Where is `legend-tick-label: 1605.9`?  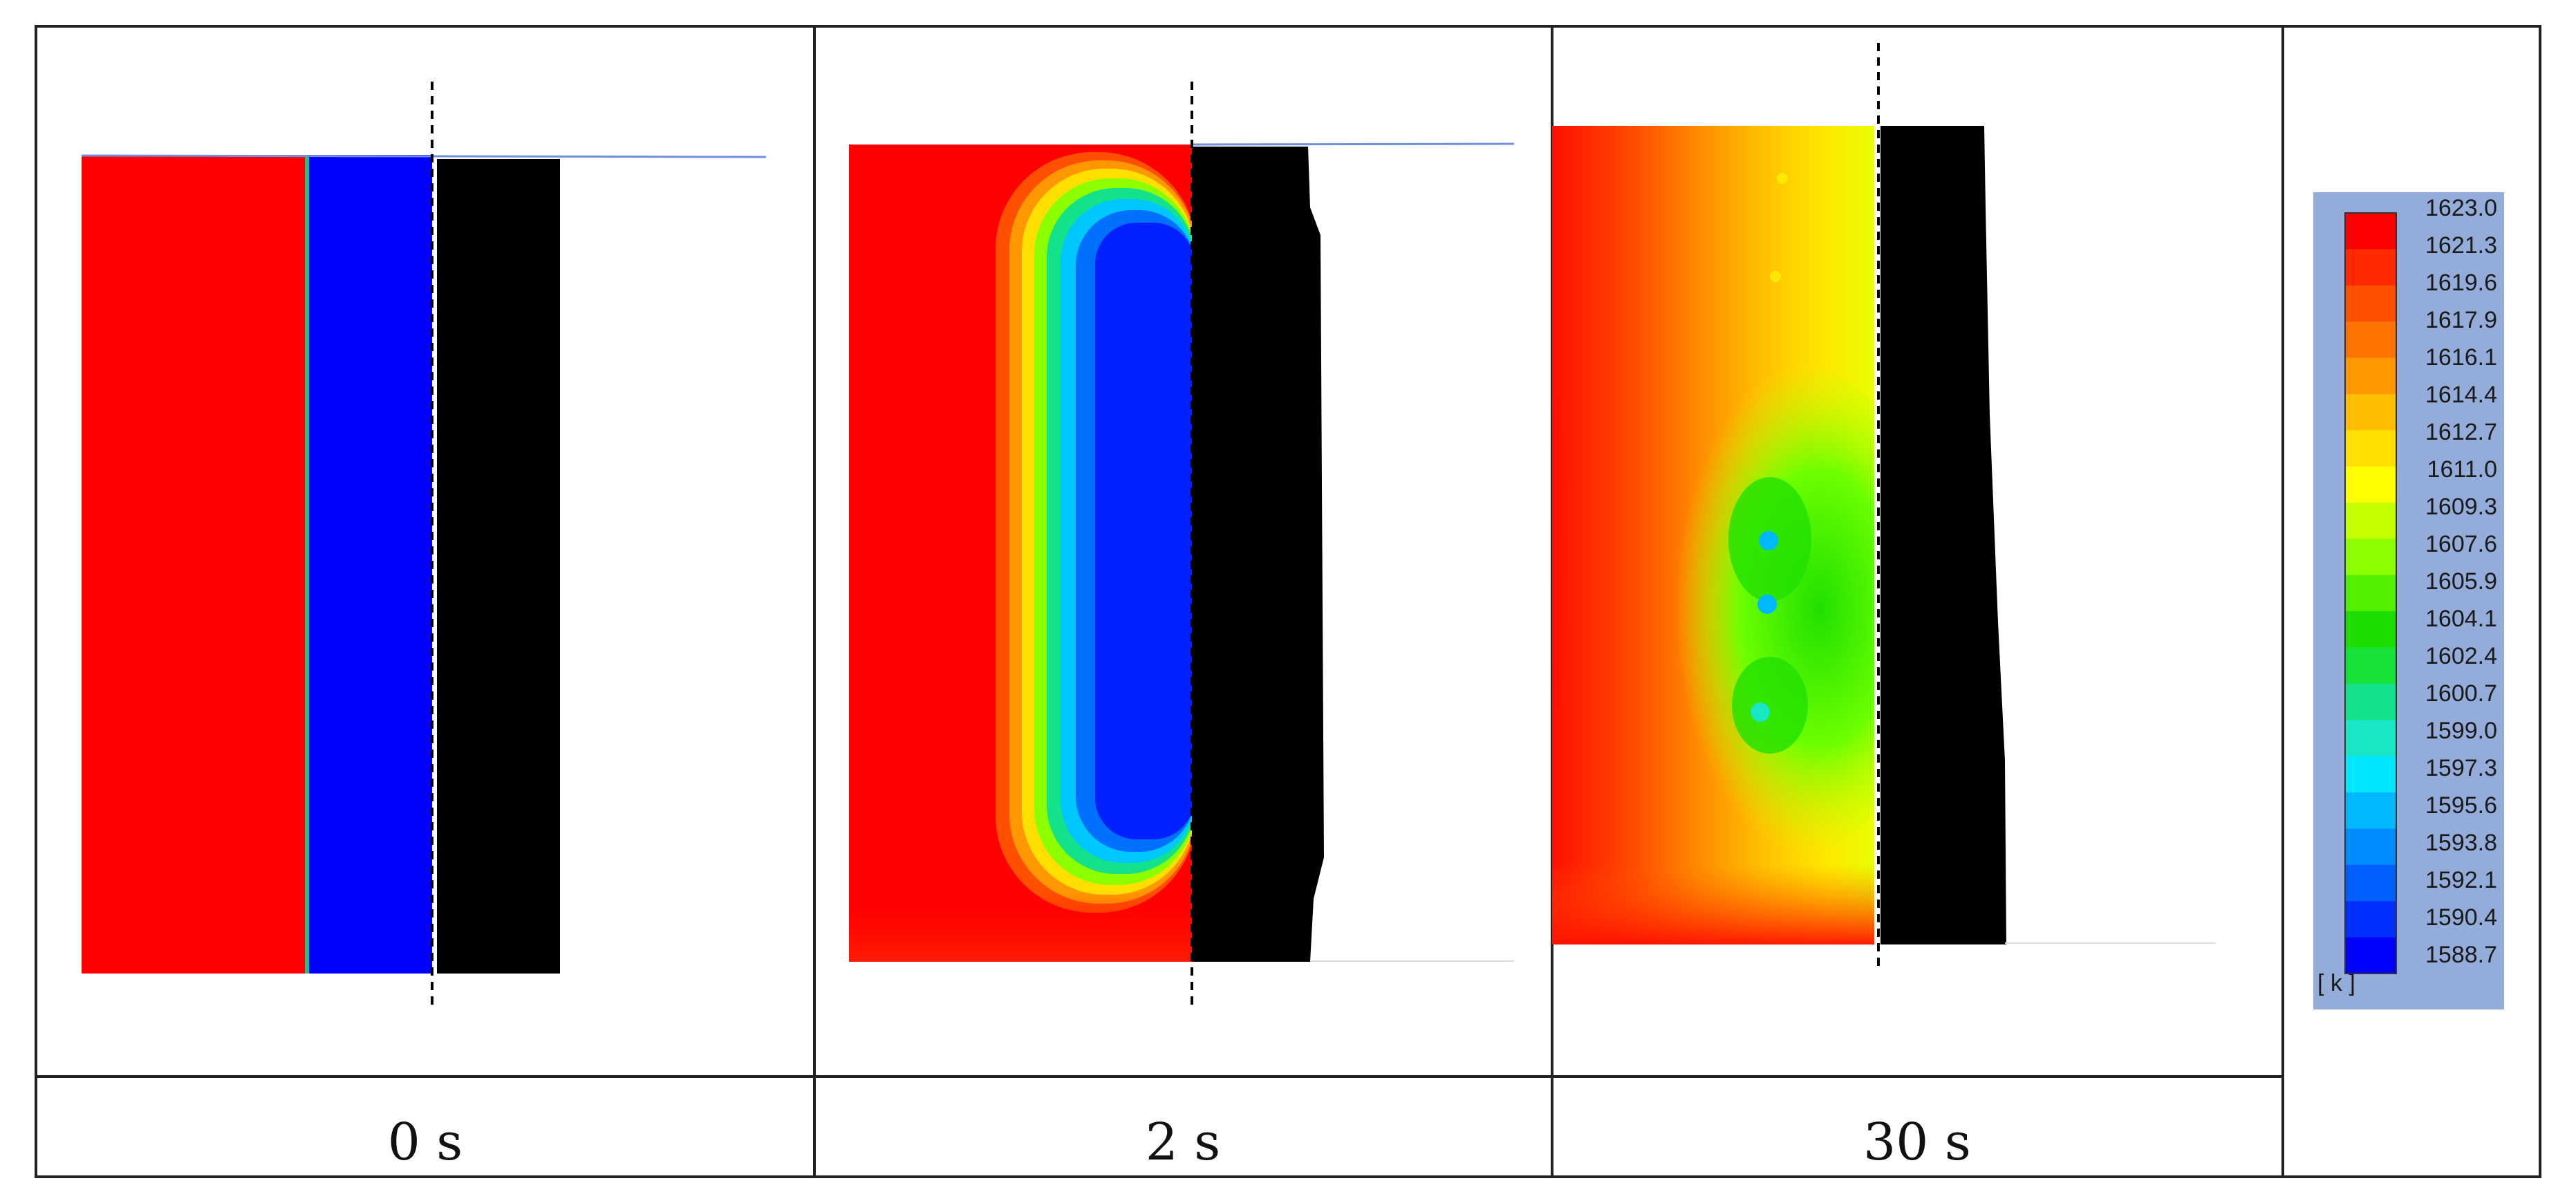
legend-tick-label: 1605.9 is located at coordinates (2461, 581).